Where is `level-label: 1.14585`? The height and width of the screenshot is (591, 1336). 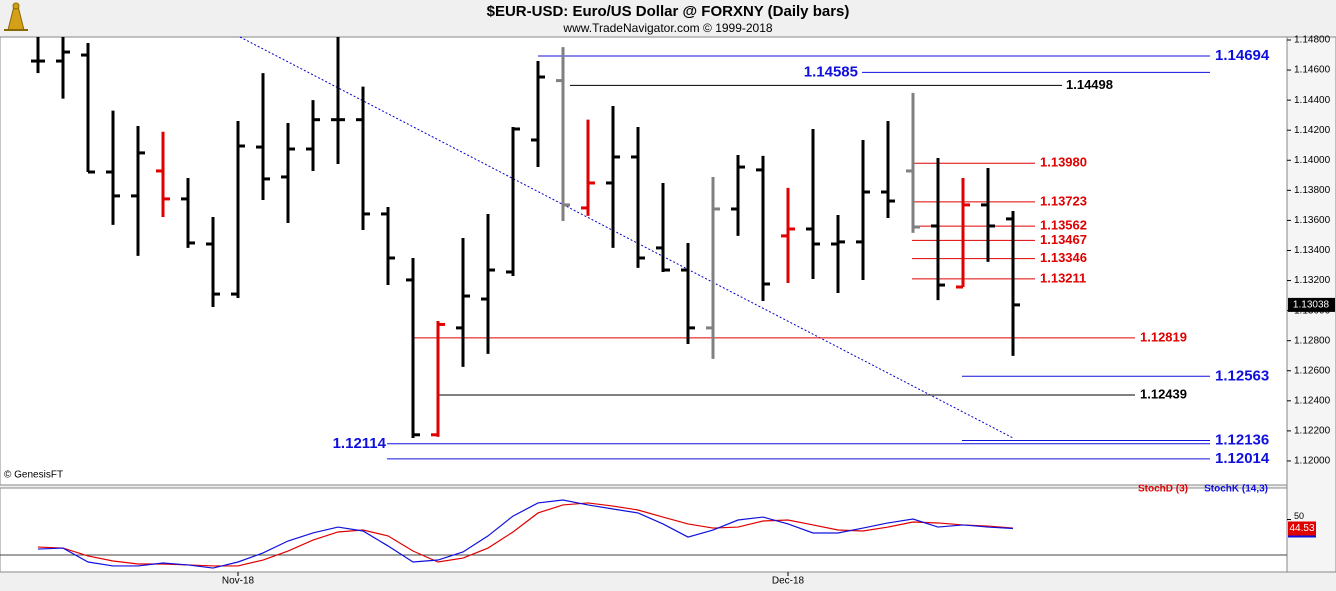
level-label: 1.14585 is located at coordinates (831, 71).